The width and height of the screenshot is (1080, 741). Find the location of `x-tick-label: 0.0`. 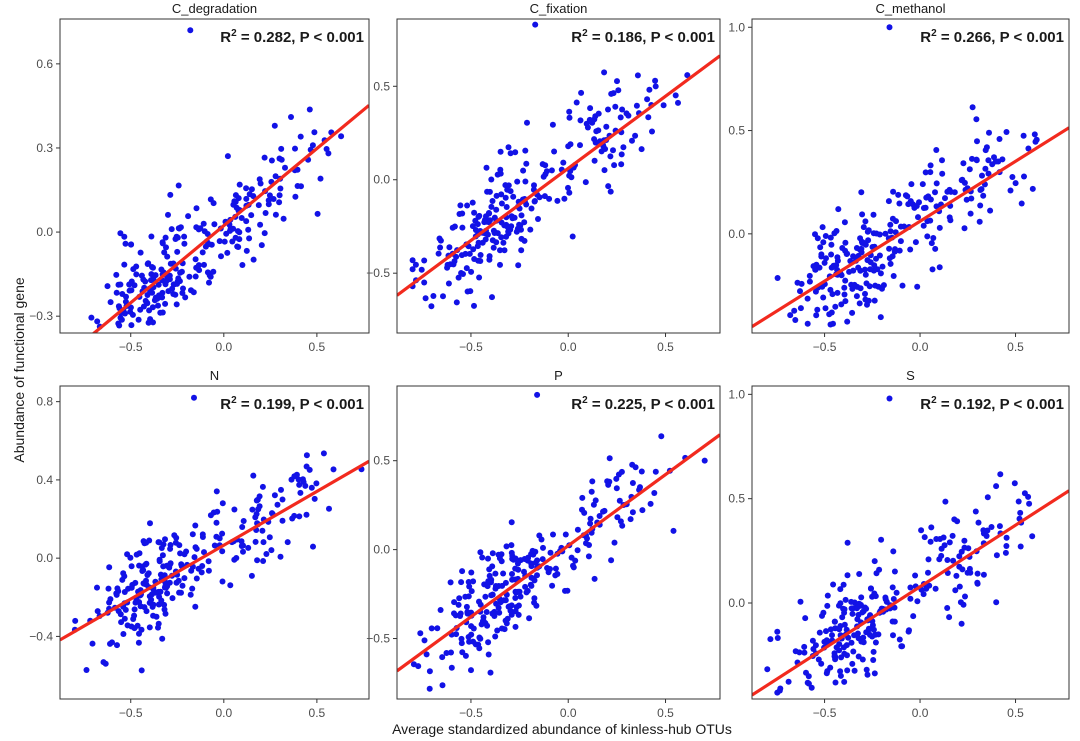

x-tick-label: 0.0 is located at coordinates (920, 347).